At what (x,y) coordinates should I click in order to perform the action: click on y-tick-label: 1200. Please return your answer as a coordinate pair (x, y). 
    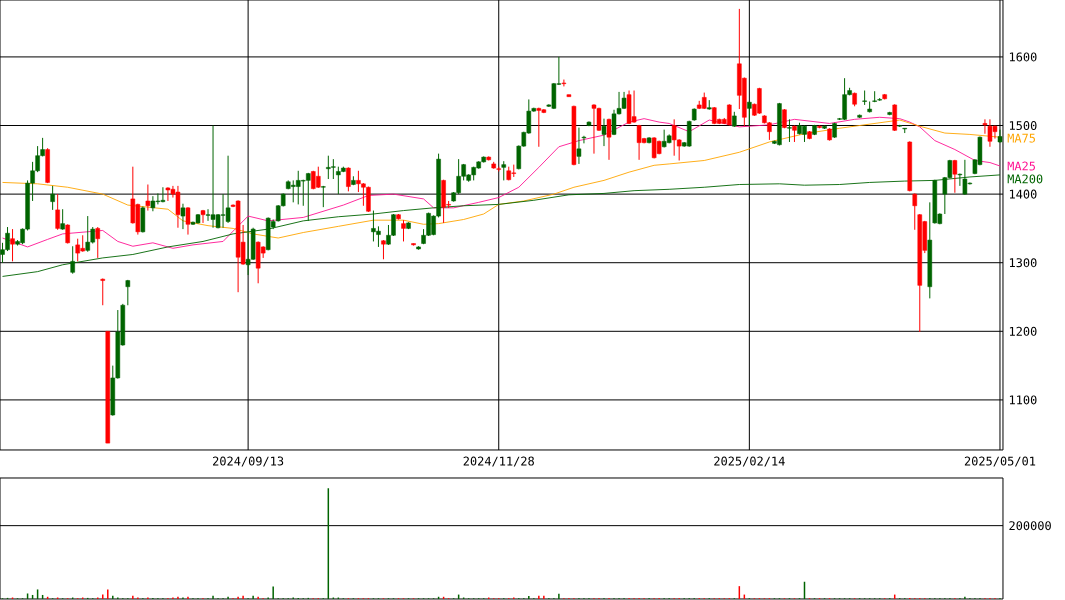
    Looking at the image, I should click on (1023, 331).